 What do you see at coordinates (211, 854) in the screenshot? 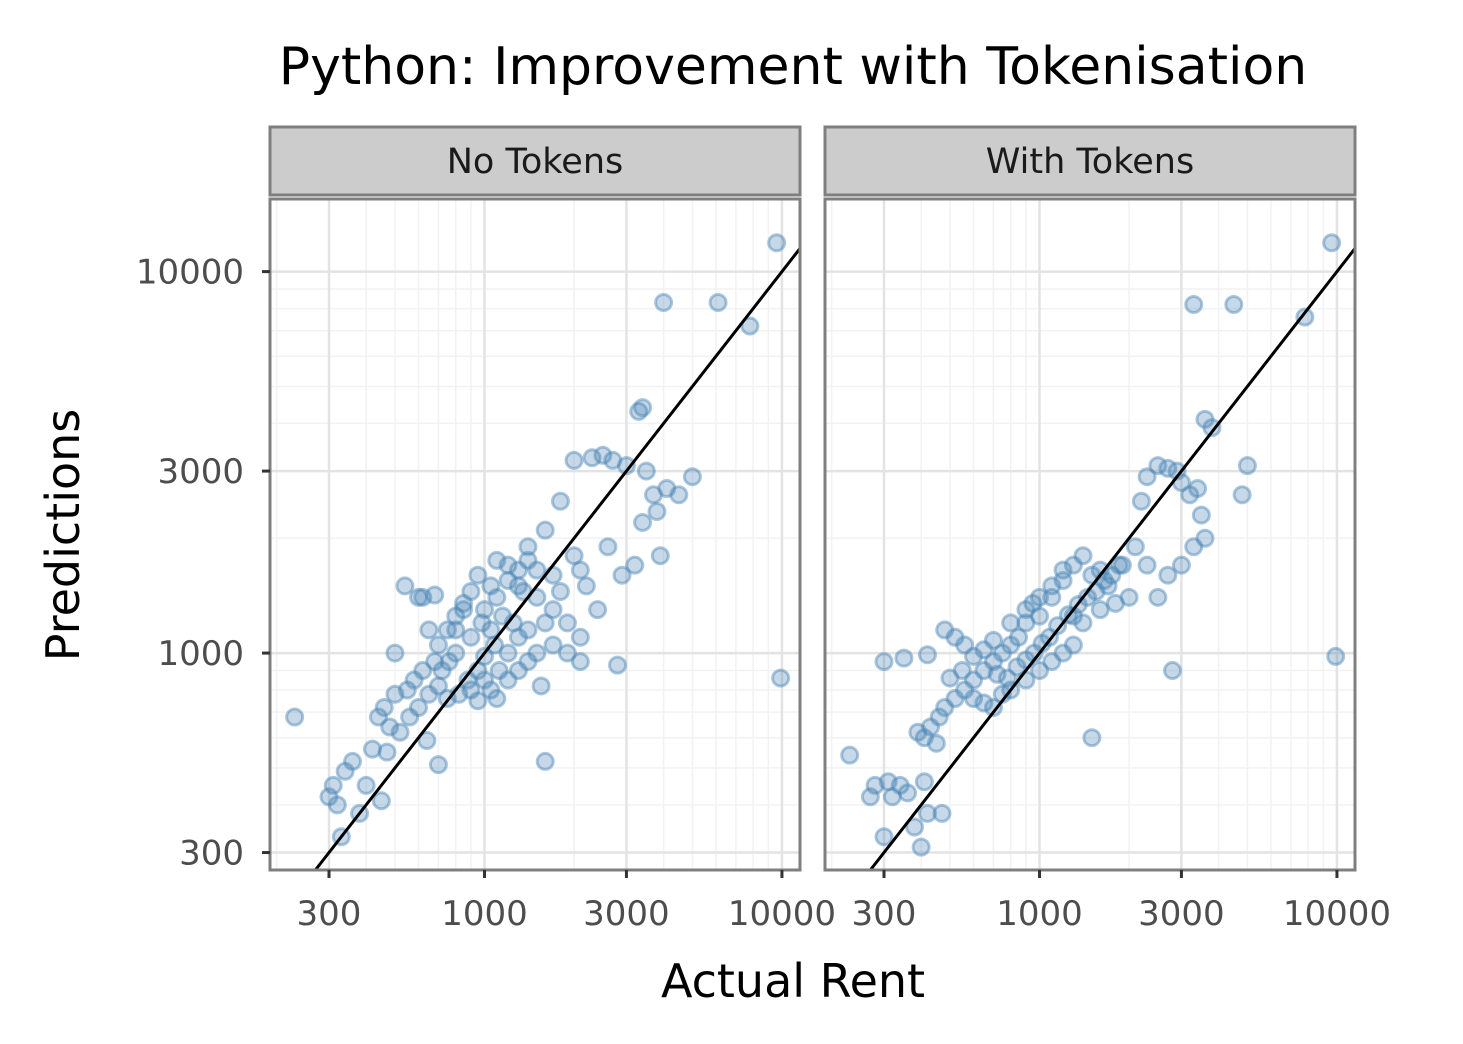
I see `y-tick-label: 300` at bounding box center [211, 854].